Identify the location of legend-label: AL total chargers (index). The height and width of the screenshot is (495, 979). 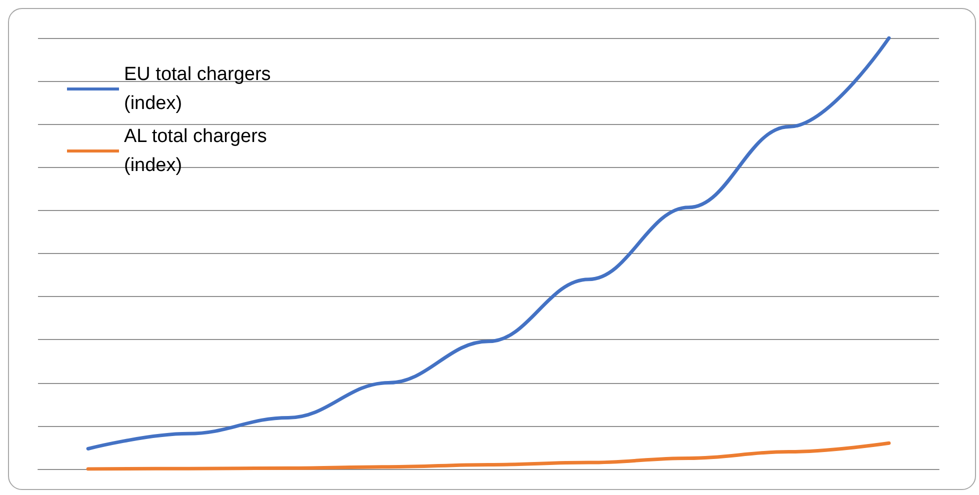
(198, 151).